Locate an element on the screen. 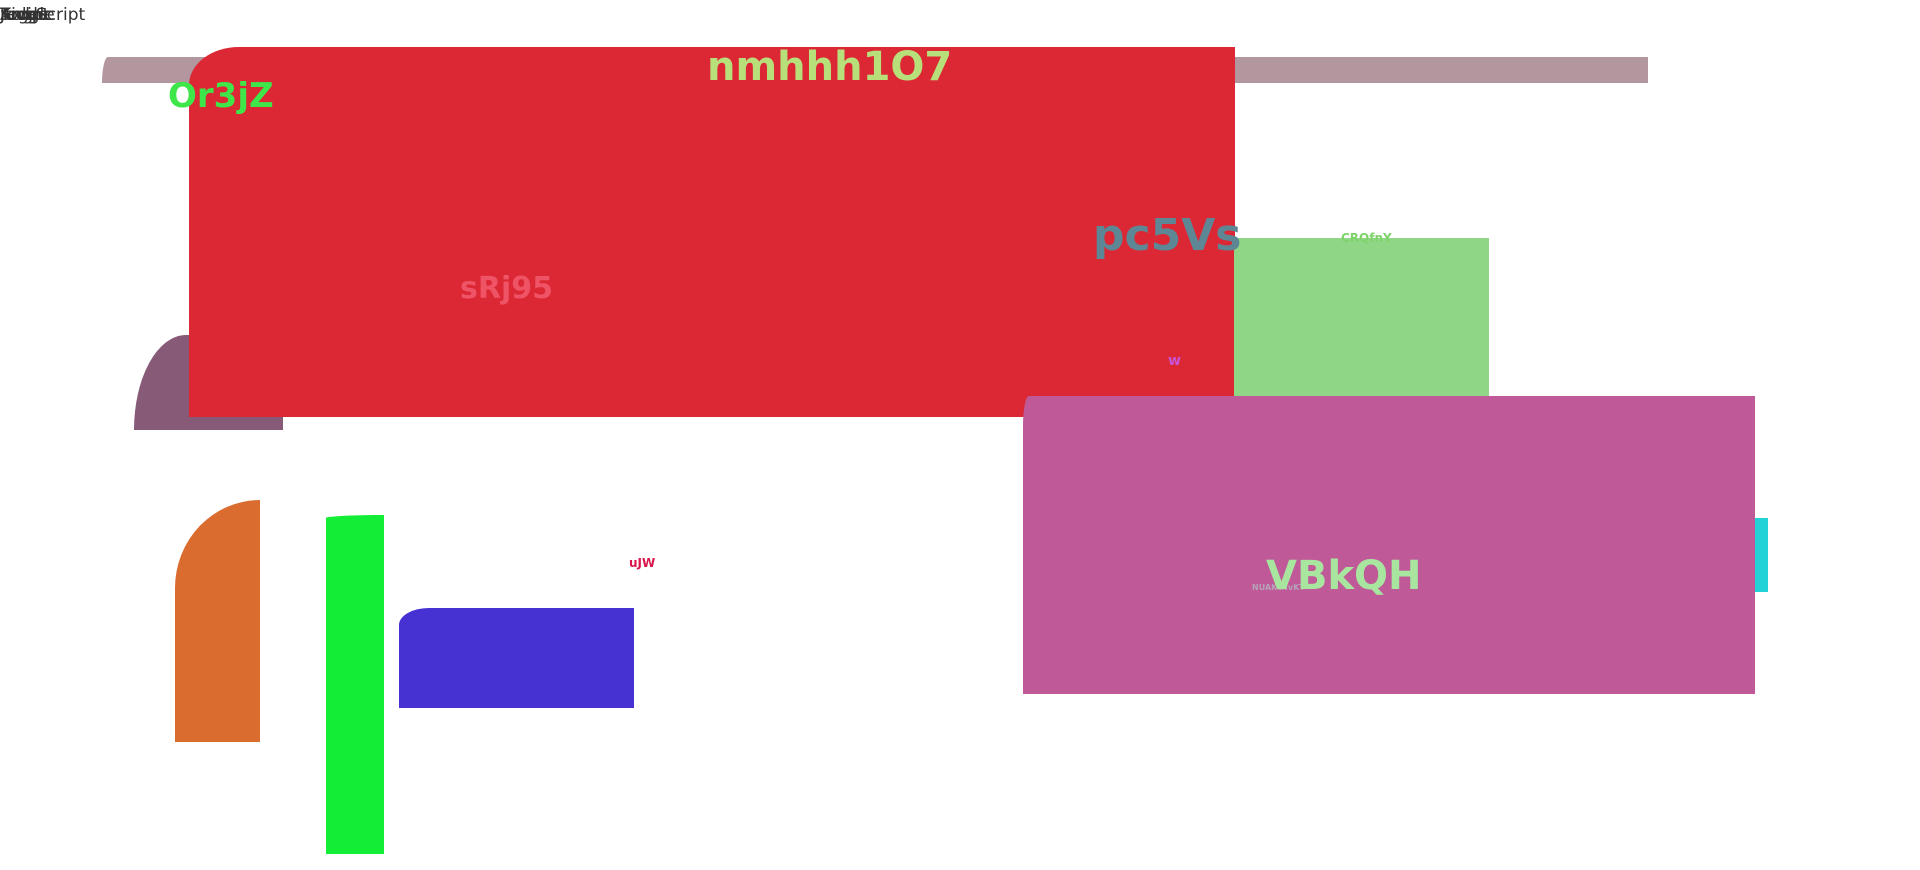 This screenshot has width=1920, height=870. top-left-text-layer-2: Angle is located at coordinates (24, 15).